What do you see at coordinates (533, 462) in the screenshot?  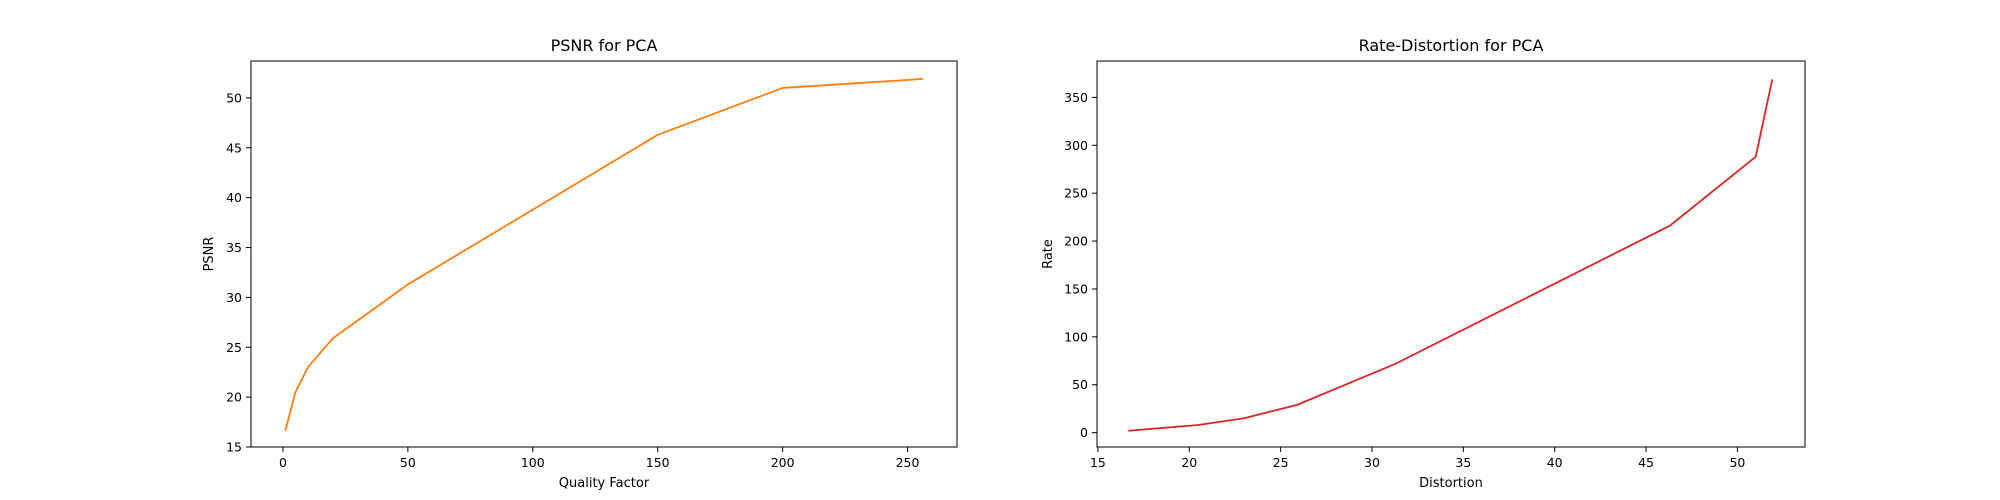 I see `x-tick-label: 100` at bounding box center [533, 462].